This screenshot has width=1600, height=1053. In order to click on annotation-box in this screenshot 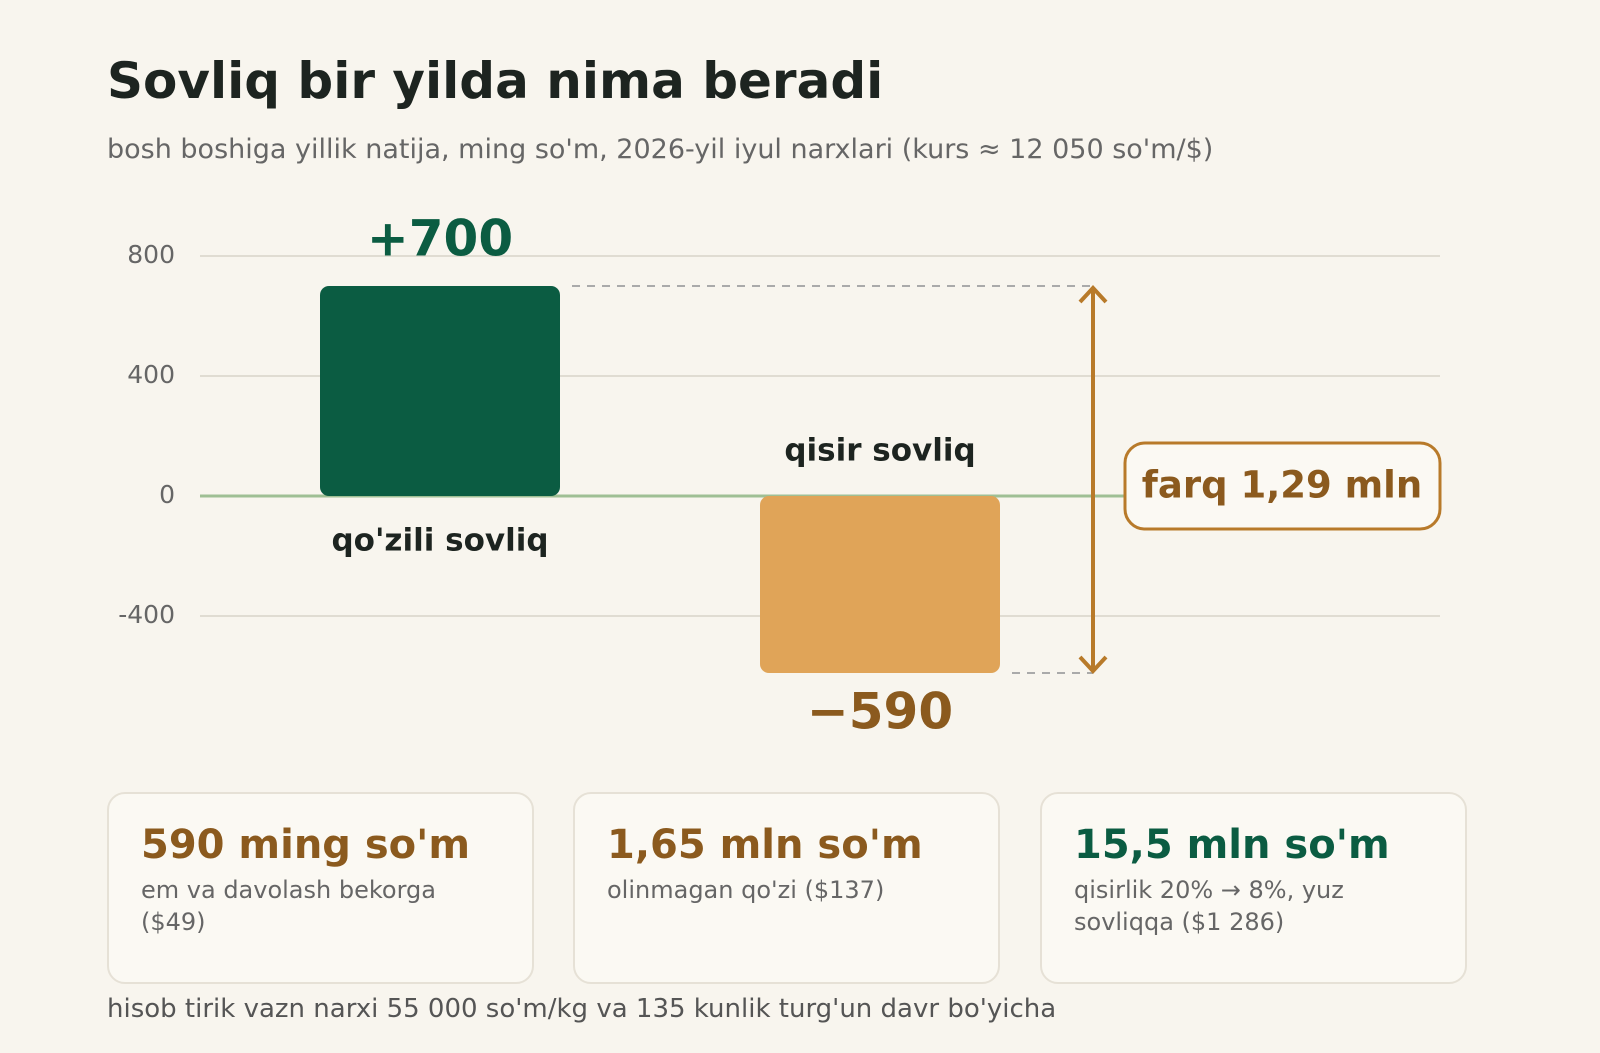, I will do `click(1282, 486)`.